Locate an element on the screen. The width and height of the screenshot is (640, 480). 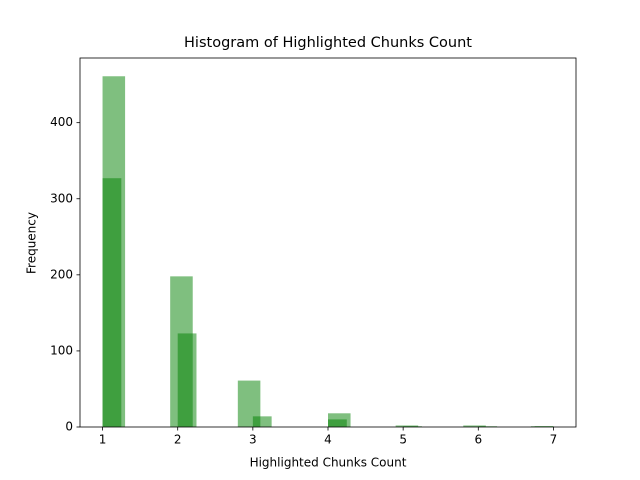
x-tick-label: 6 is located at coordinates (478, 440).